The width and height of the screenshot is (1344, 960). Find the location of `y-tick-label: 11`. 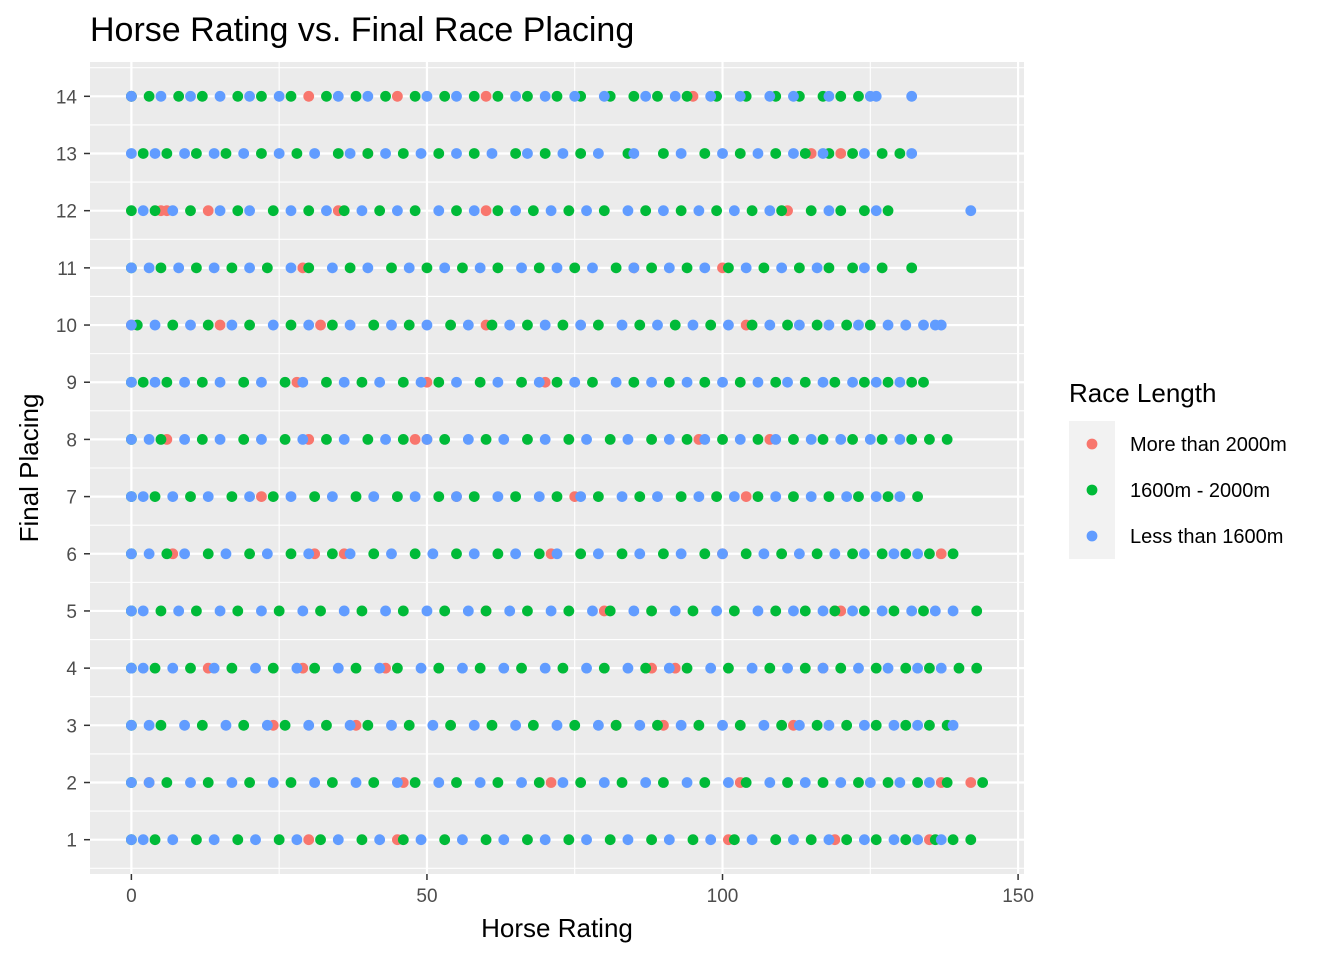

y-tick-label: 11 is located at coordinates (67, 269).